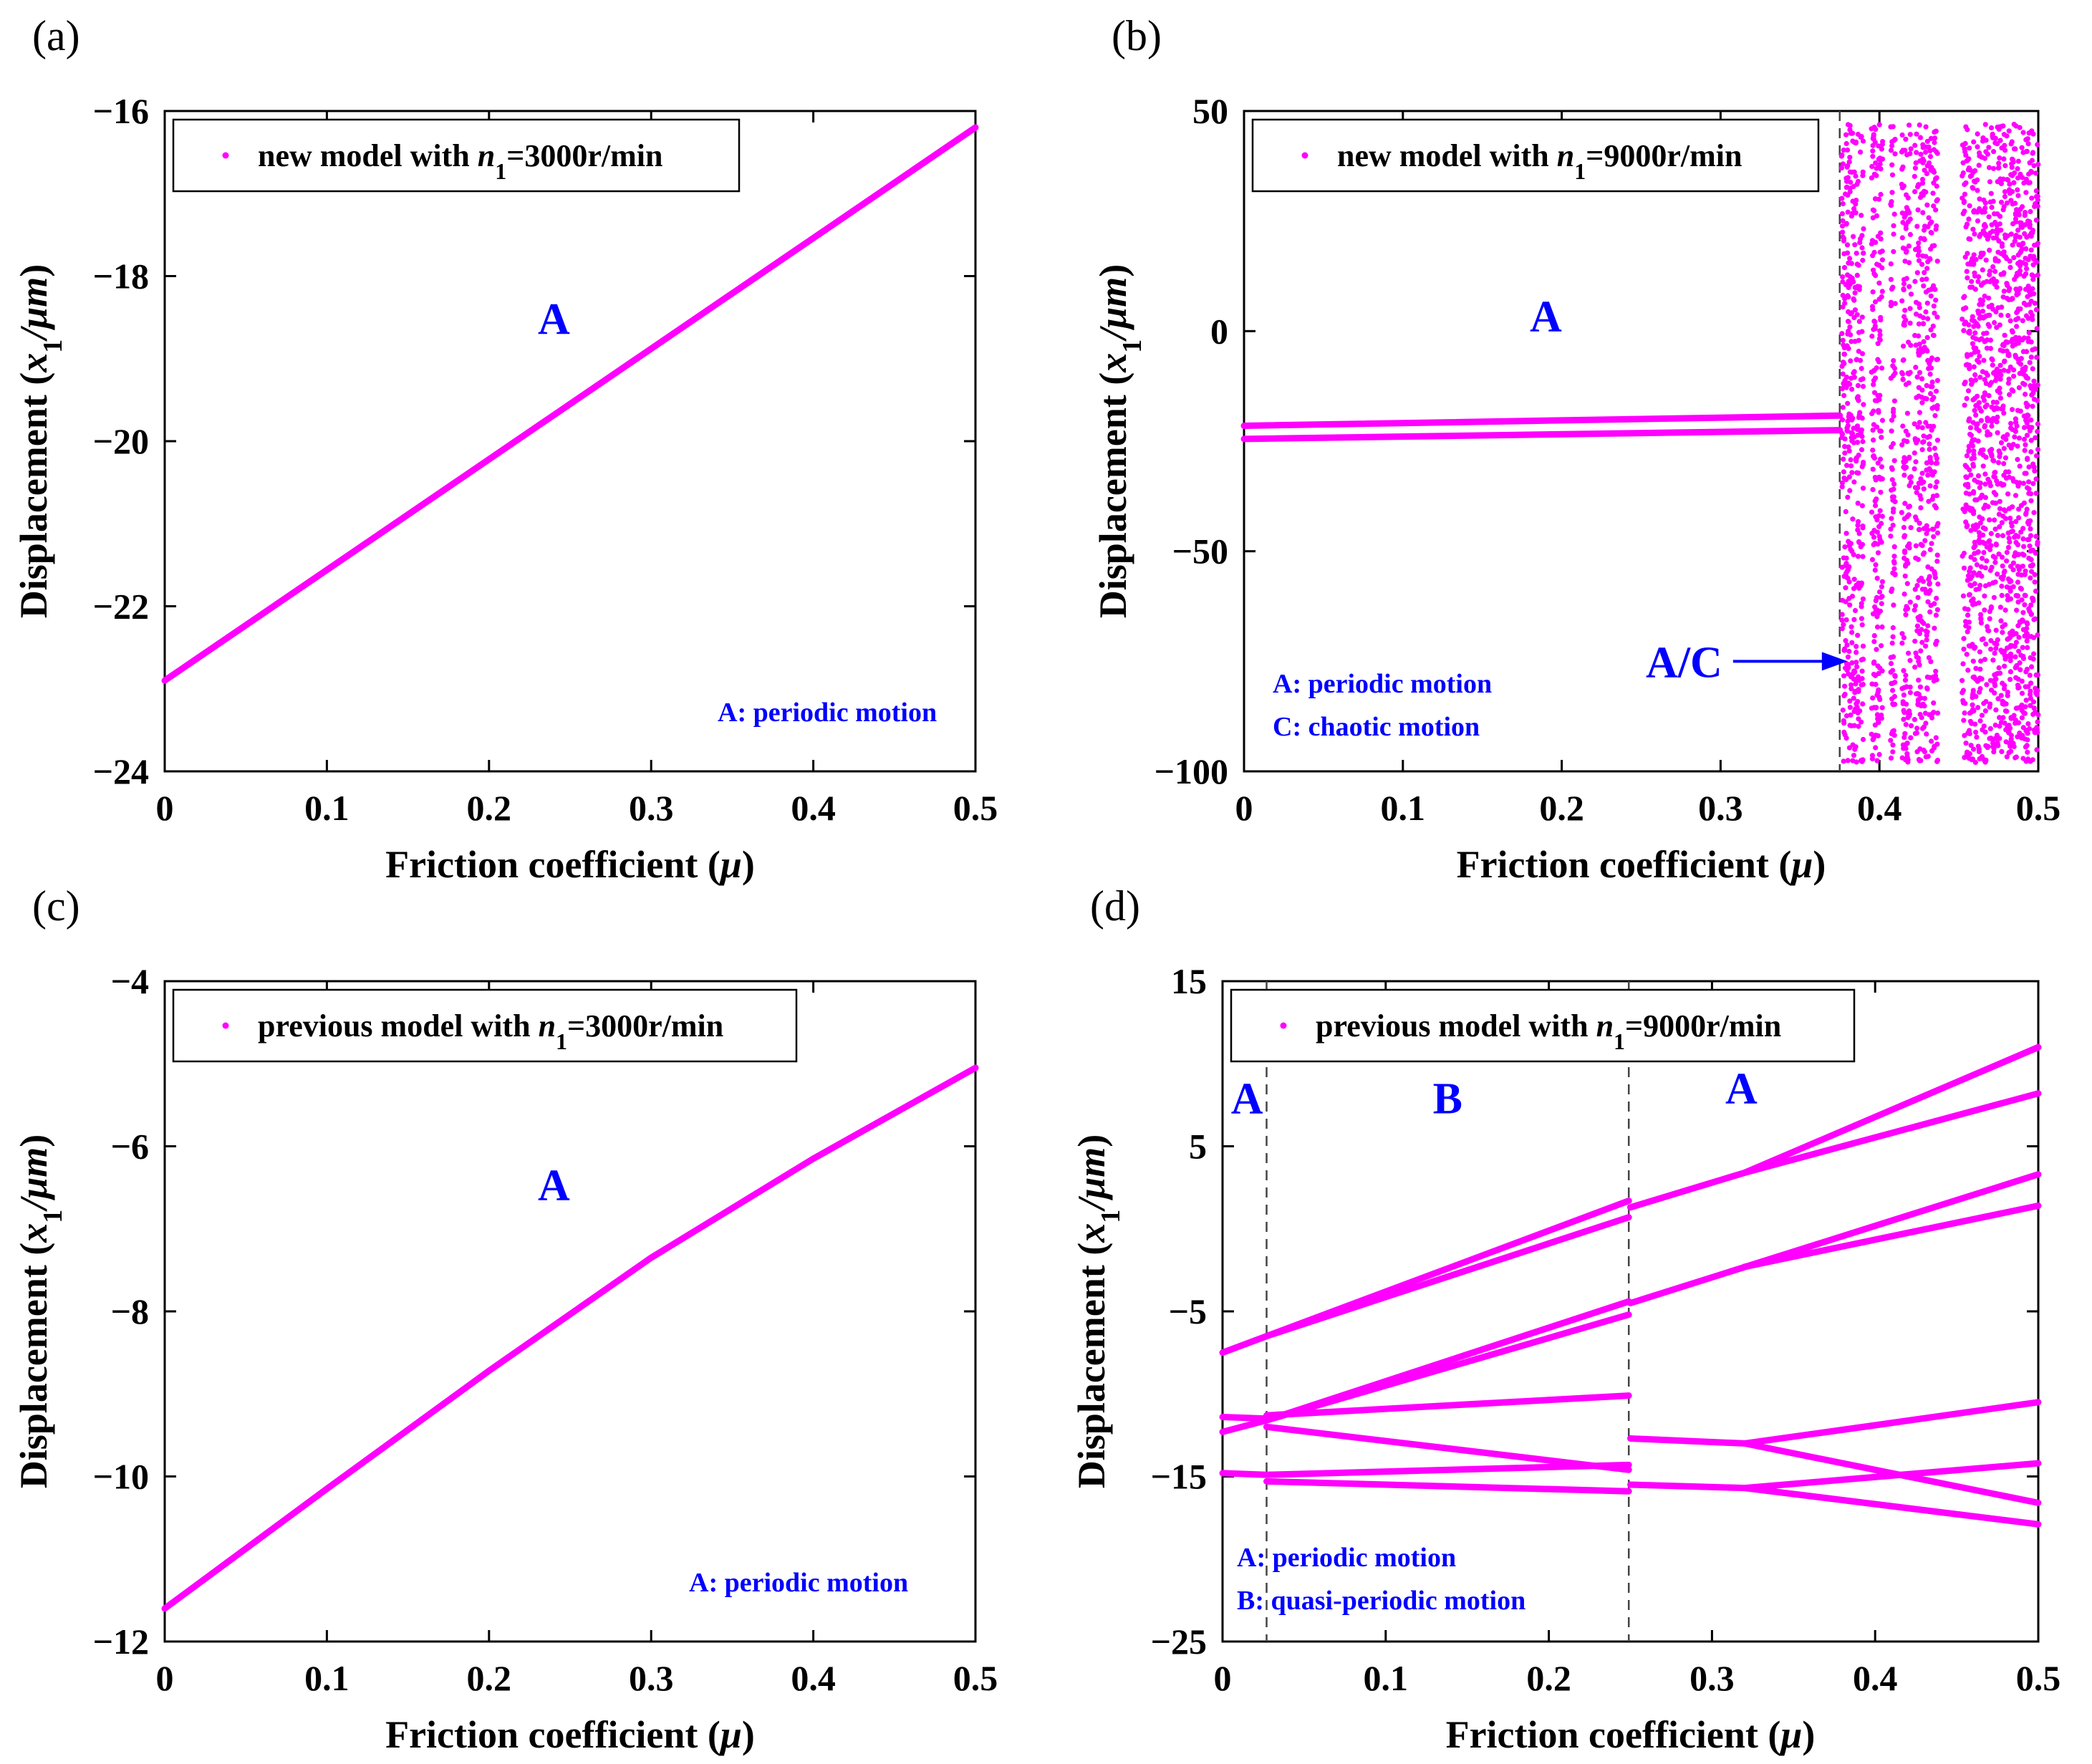  What do you see at coordinates (1115, 906) in the screenshot?
I see `panel-label: (d)` at bounding box center [1115, 906].